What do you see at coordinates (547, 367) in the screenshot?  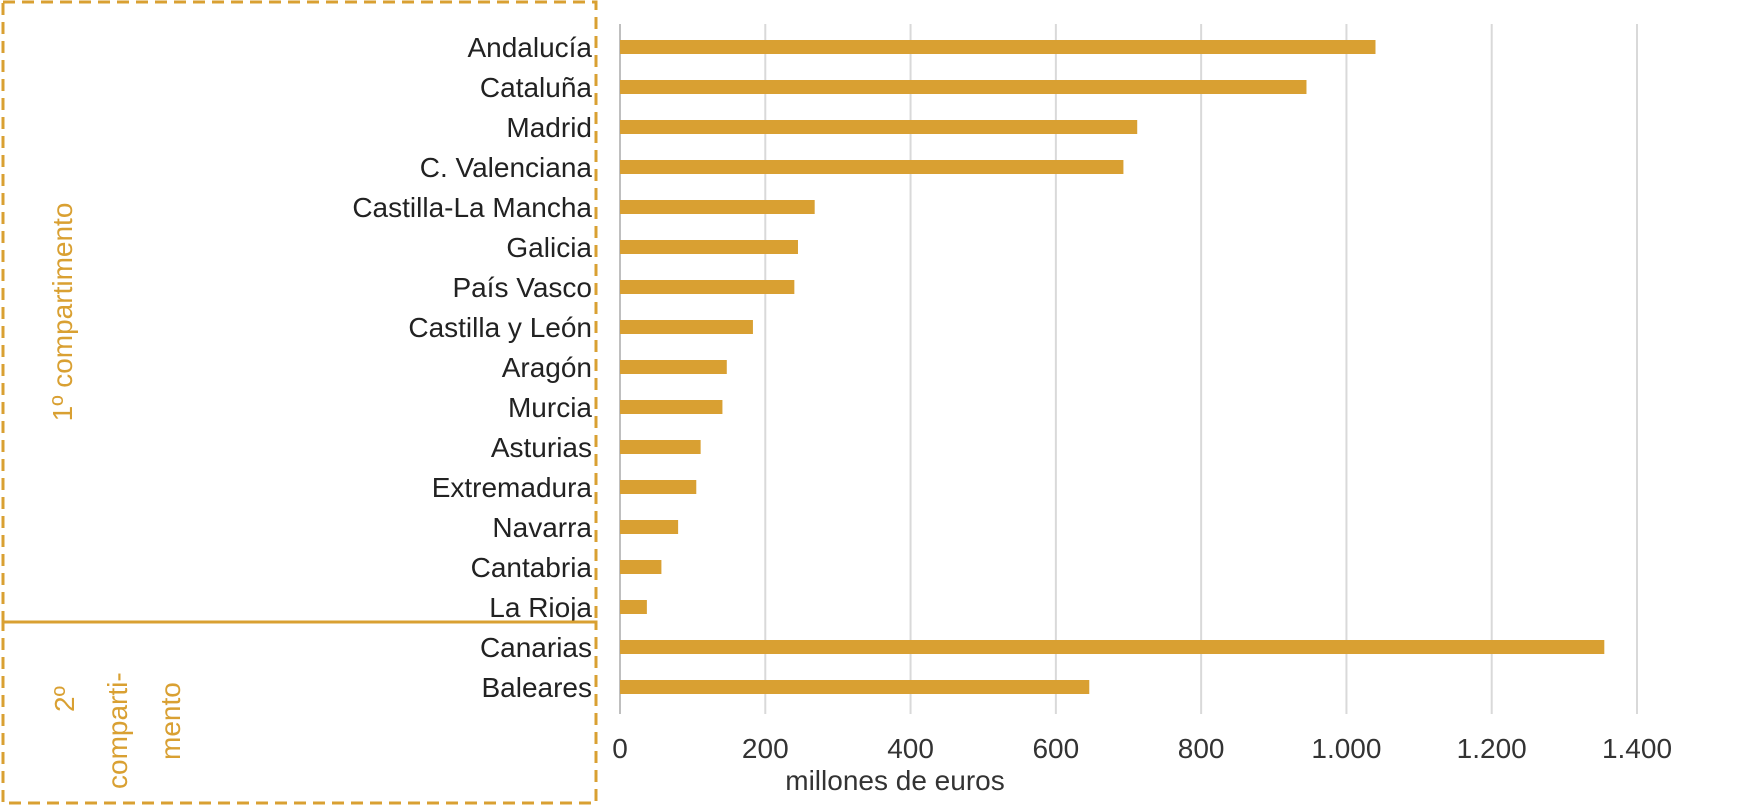 I see `category-label: Aragón` at bounding box center [547, 367].